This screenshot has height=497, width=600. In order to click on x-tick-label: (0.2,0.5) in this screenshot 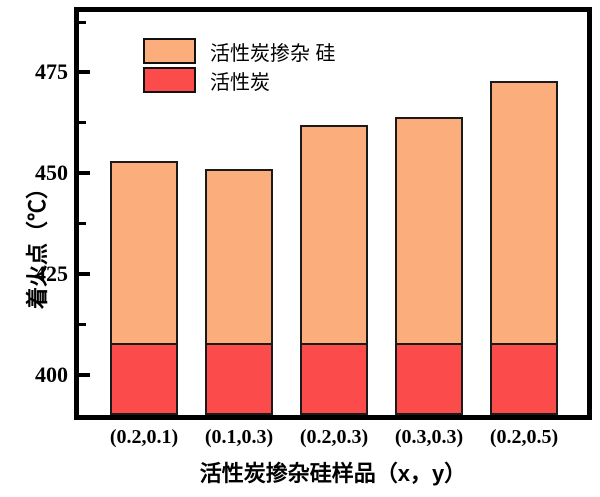, I will do `click(524, 437)`.